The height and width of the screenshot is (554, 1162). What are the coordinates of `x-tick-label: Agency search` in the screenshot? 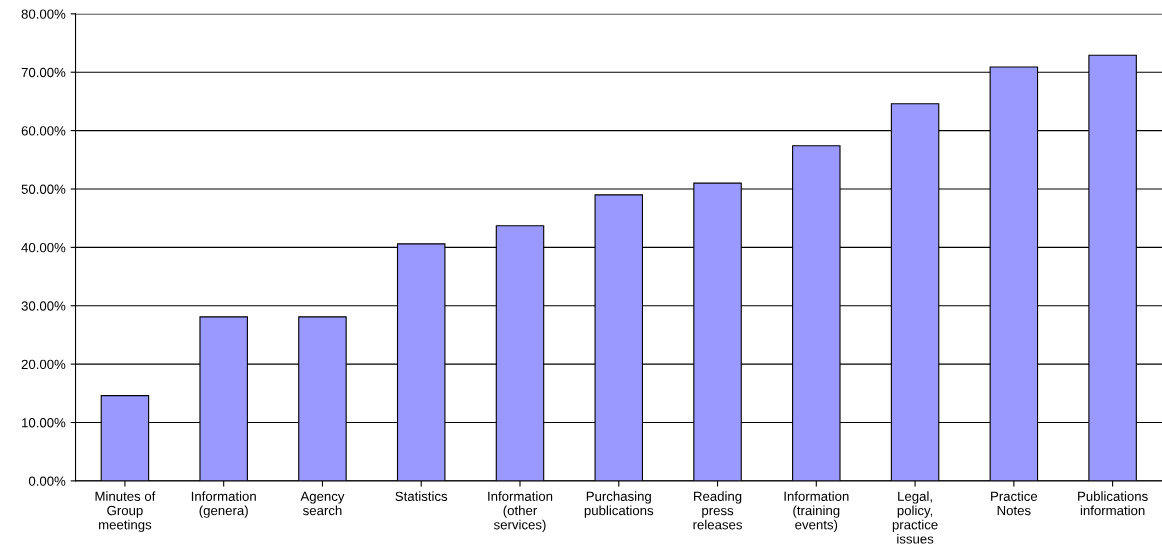 It's located at (322, 503).